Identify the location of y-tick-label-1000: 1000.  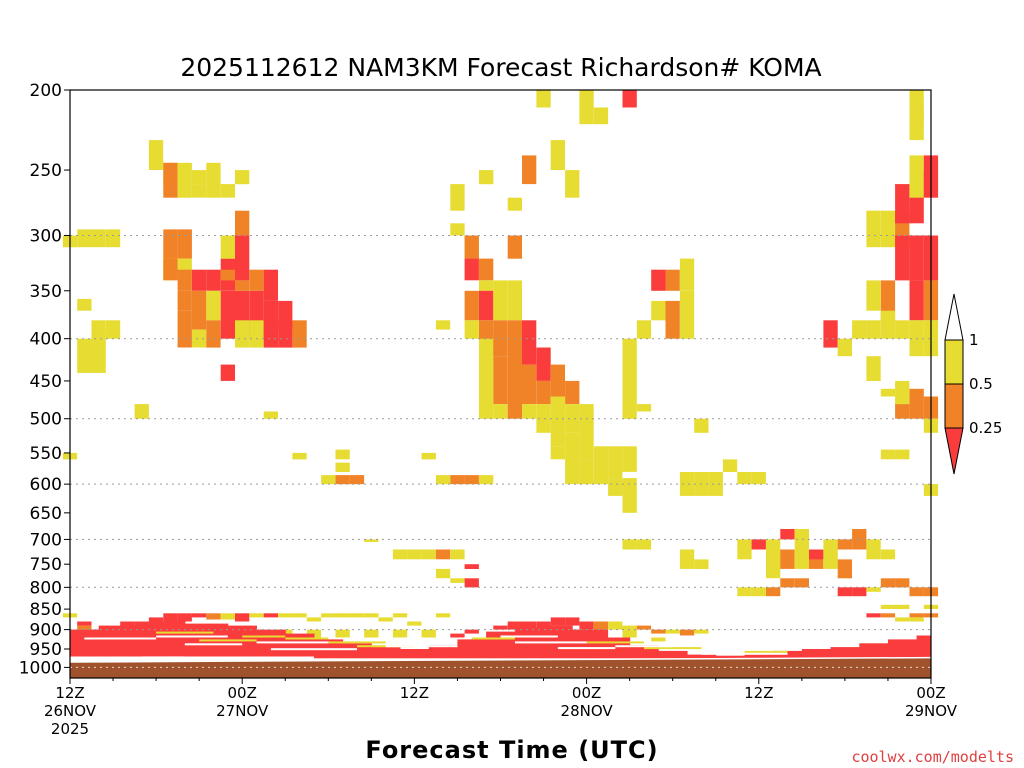
(40, 668).